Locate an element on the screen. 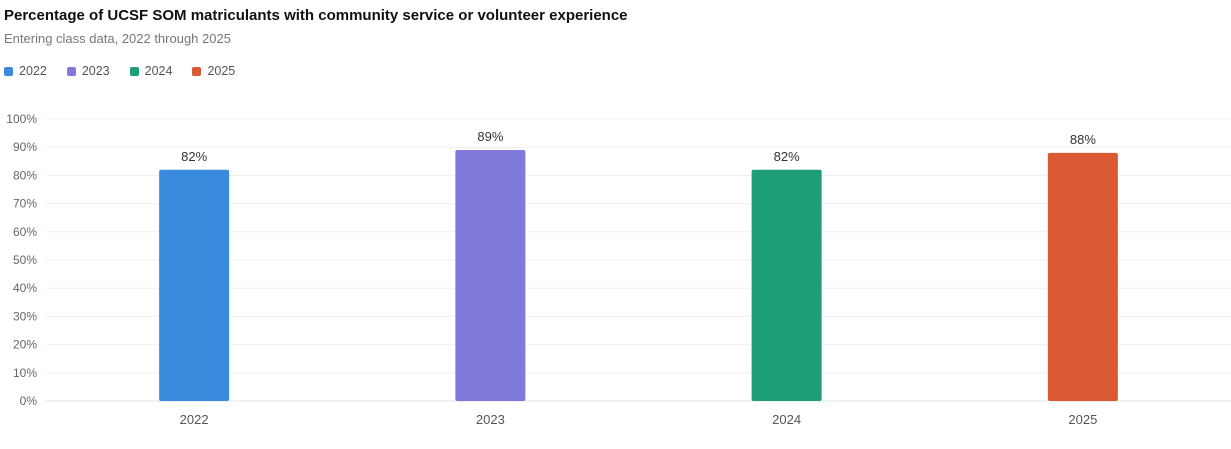  legend-item-2024: 2024 is located at coordinates (151, 71).